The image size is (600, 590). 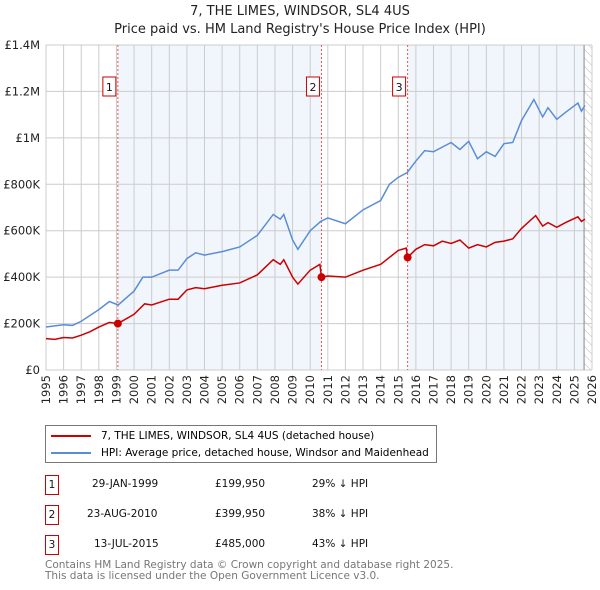 What do you see at coordinates (469, 389) in the screenshot?
I see `x-tick-label: 2019` at bounding box center [469, 389].